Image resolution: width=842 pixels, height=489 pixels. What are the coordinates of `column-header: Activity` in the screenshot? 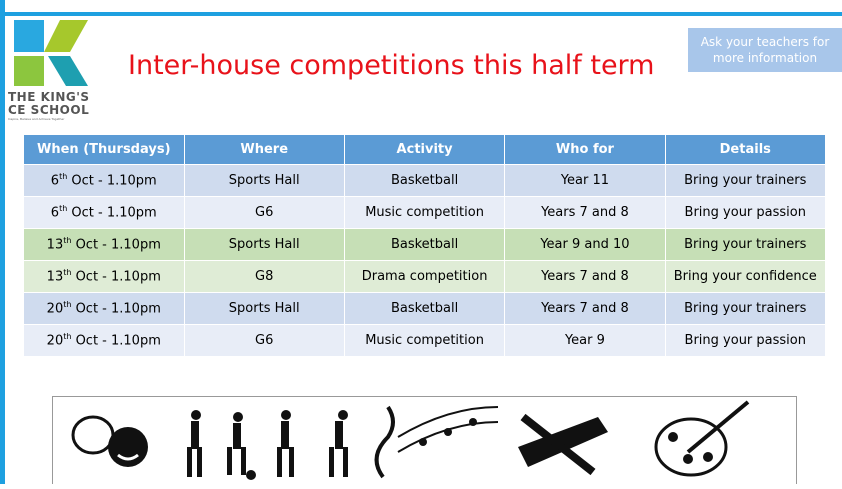 It's located at (424, 149).